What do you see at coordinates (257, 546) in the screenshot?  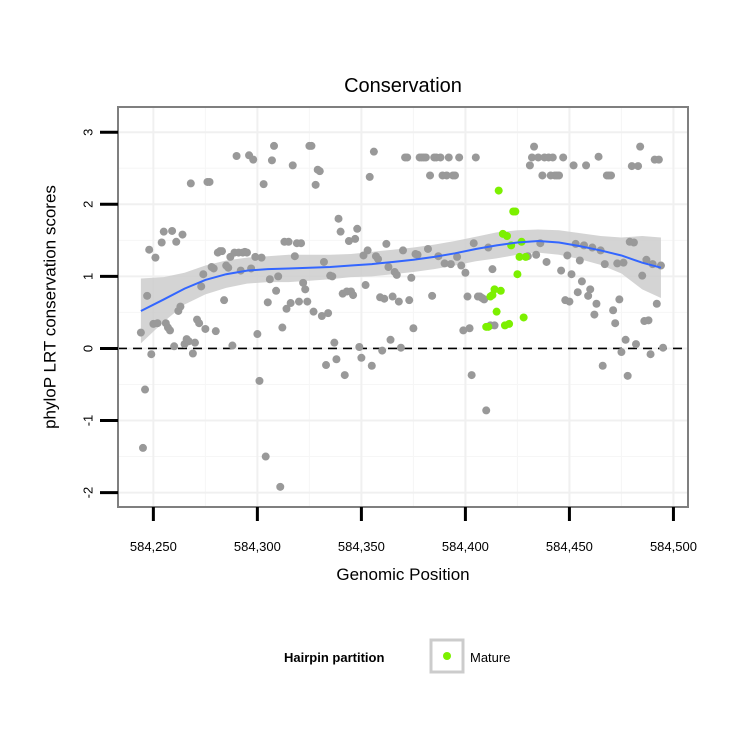 I see `x-tick-label: 584,300` at bounding box center [257, 546].